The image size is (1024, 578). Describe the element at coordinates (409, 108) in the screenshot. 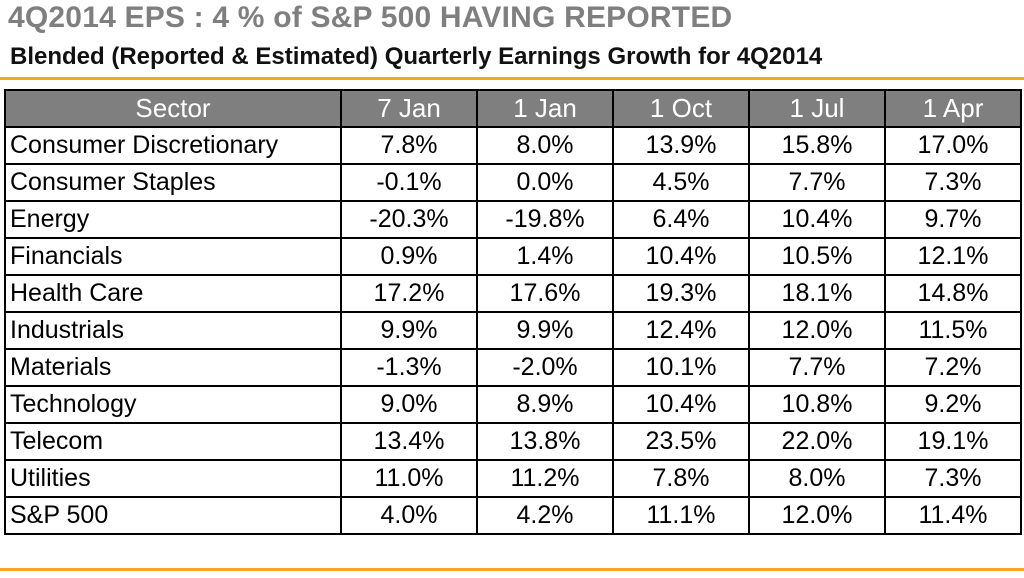

I see `column-header-date: 7 Jan` at that location.